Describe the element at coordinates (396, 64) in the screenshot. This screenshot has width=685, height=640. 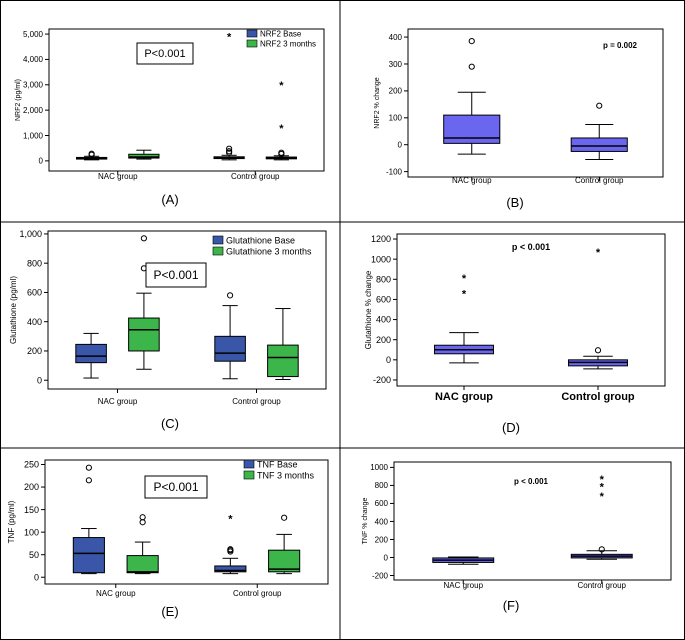
I see `y-tick-label: 300` at that location.